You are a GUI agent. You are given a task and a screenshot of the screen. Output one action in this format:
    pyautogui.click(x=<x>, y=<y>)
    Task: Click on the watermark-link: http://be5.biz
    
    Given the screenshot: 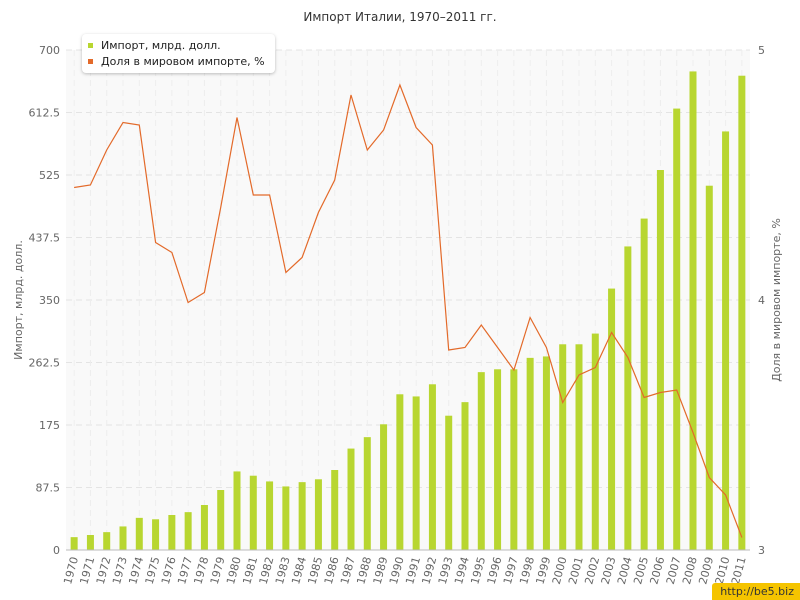 What is the action you would take?
    pyautogui.click(x=756, y=591)
    